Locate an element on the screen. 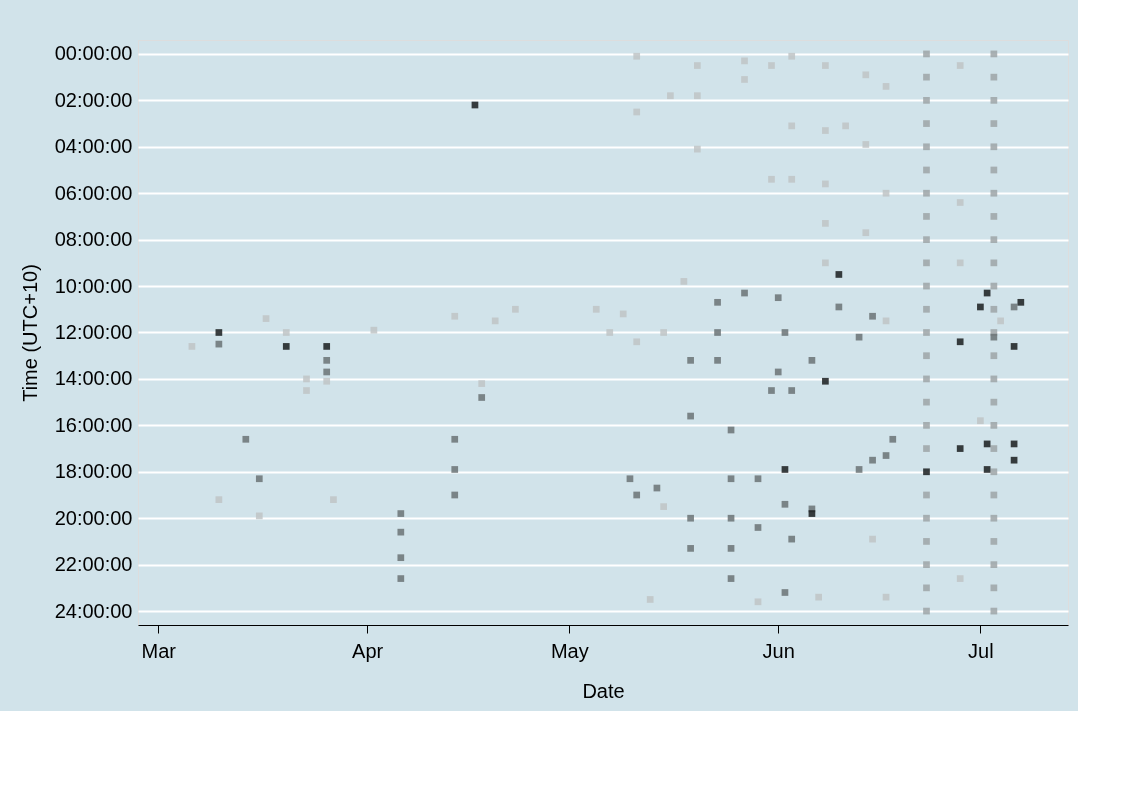 Image resolution: width=1136 pixels, height=796 pixels. y-tick-label: 04:00:00 is located at coordinates (93, 146).